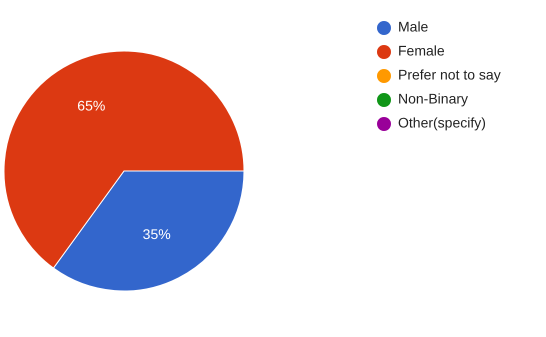 This screenshot has height=337, width=546. What do you see at coordinates (421, 50) in the screenshot?
I see `legend-label: Female` at bounding box center [421, 50].